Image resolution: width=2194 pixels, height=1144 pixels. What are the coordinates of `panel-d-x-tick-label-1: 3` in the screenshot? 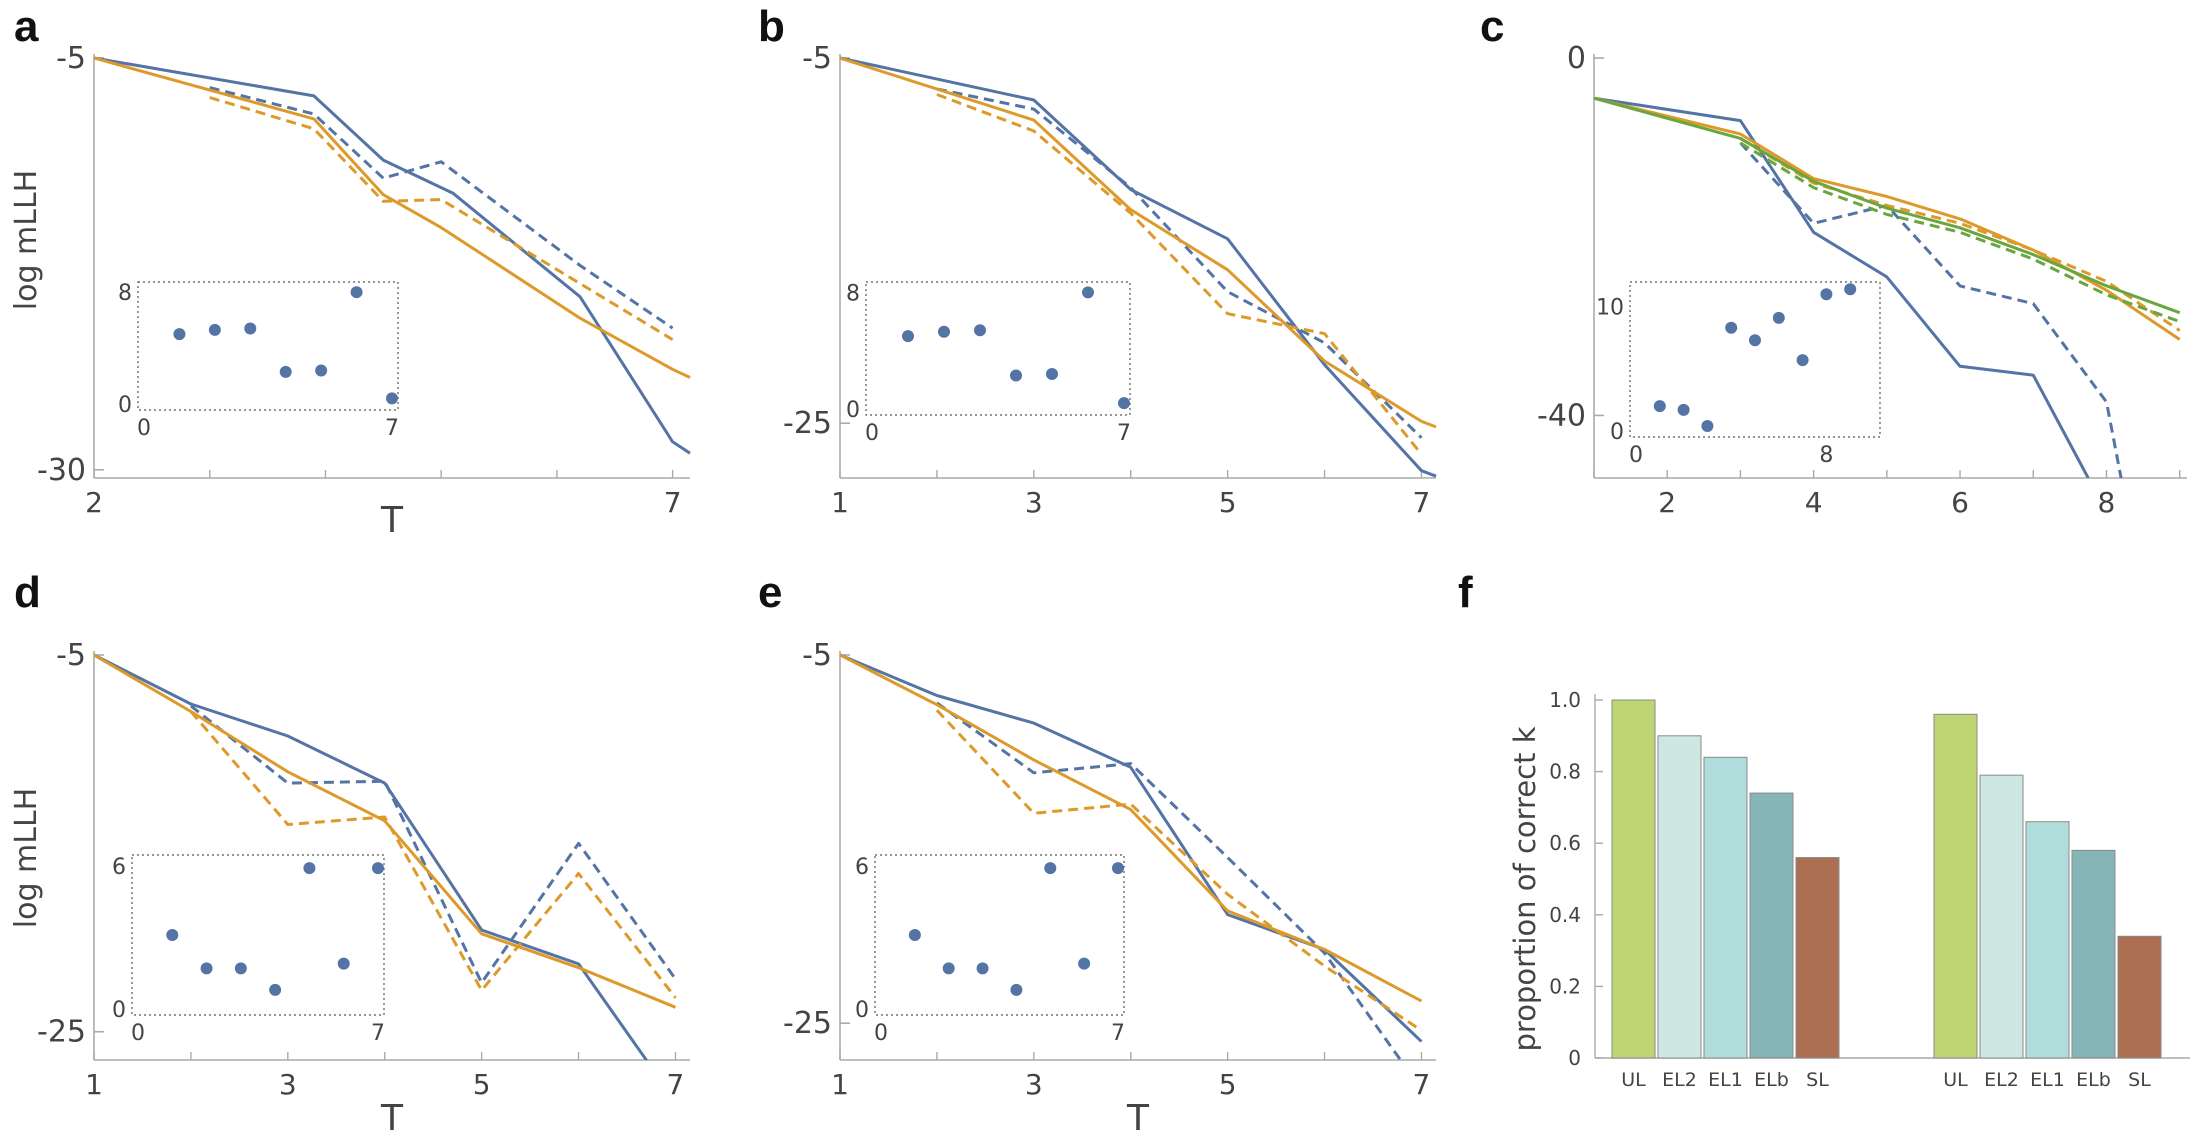 It's located at (288, 1084).